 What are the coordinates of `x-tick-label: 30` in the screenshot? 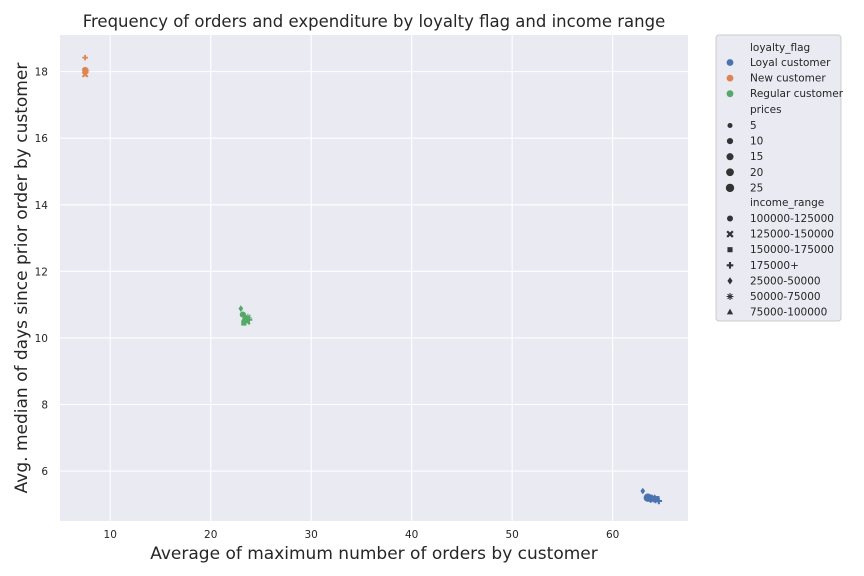 It's located at (311, 535).